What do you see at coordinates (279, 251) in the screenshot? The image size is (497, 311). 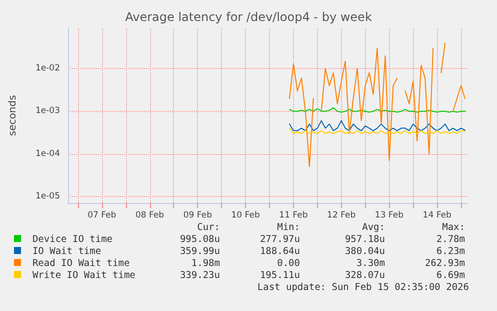 I see `text: 188.64u` at bounding box center [279, 251].